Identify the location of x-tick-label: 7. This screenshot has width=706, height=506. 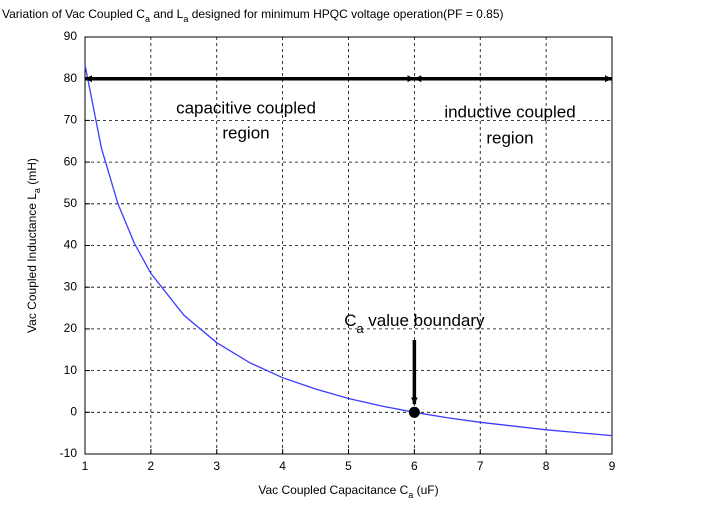
(480, 466).